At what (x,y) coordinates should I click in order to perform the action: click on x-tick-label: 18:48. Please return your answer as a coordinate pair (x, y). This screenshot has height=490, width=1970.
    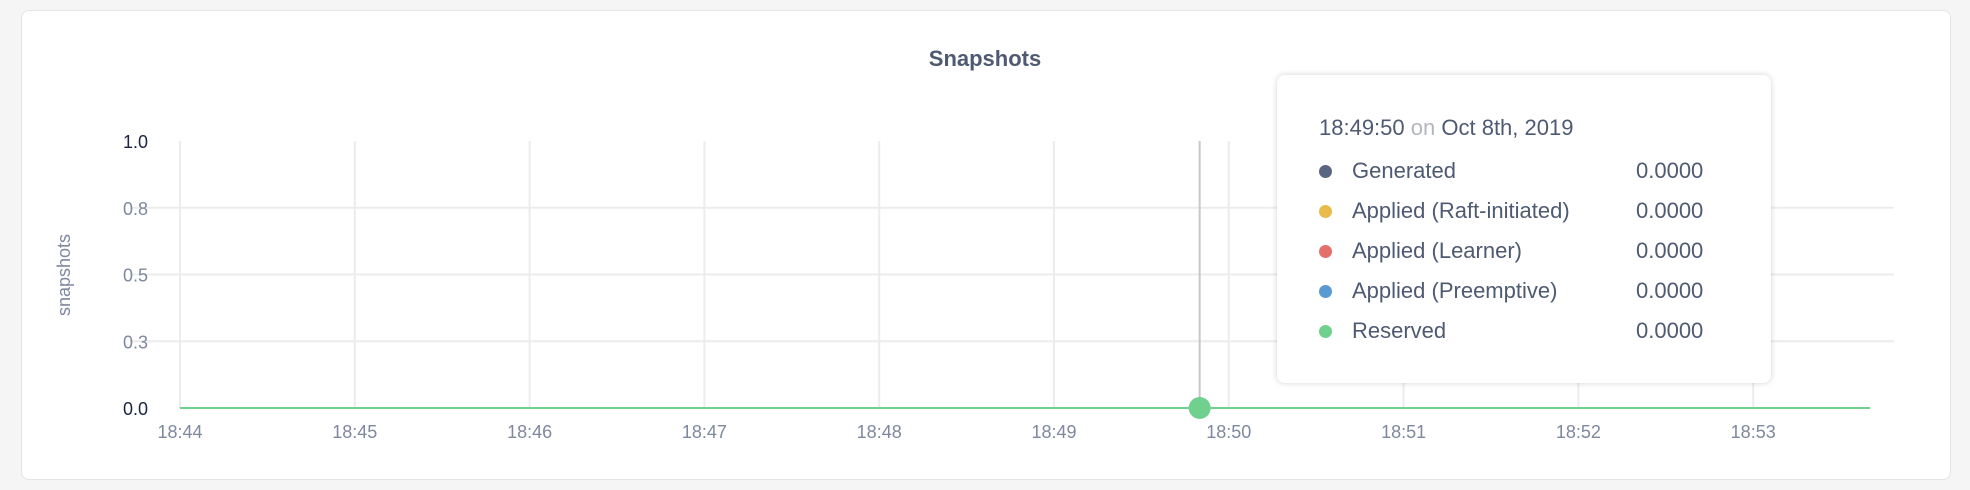
    Looking at the image, I should click on (879, 432).